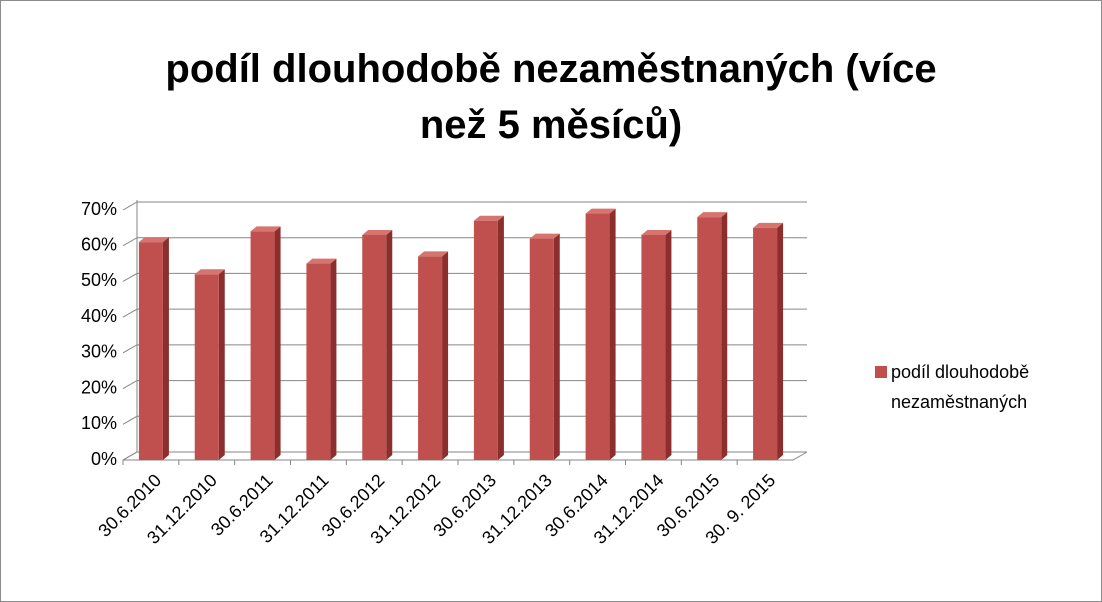  What do you see at coordinates (99, 387) in the screenshot?
I see `y-tick-label: 20%` at bounding box center [99, 387].